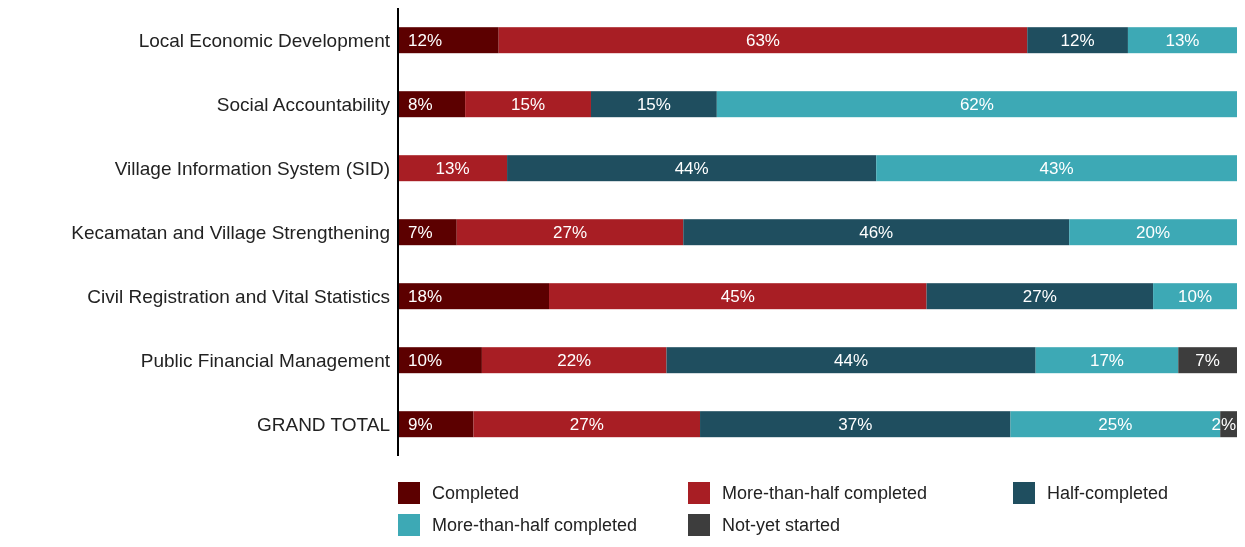  Describe the element at coordinates (230, 232) in the screenshot. I see `y-tick-label: Kecamatan and Village Strengthening` at that location.